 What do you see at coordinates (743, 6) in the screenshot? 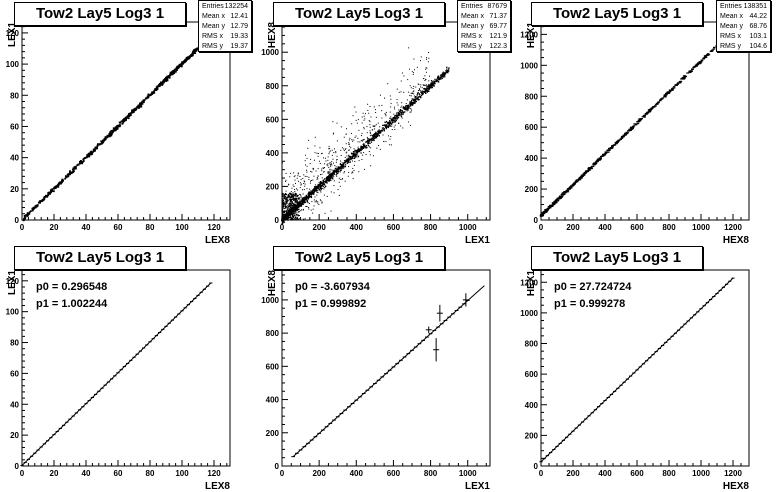
I see `stats-row: Entries 138351` at bounding box center [743, 6].